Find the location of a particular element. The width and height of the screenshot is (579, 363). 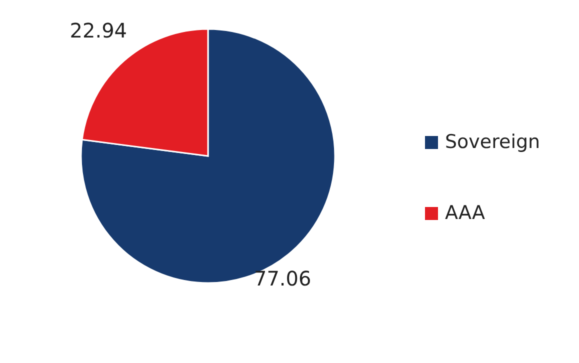

data-label: 22.94 is located at coordinates (99, 30).